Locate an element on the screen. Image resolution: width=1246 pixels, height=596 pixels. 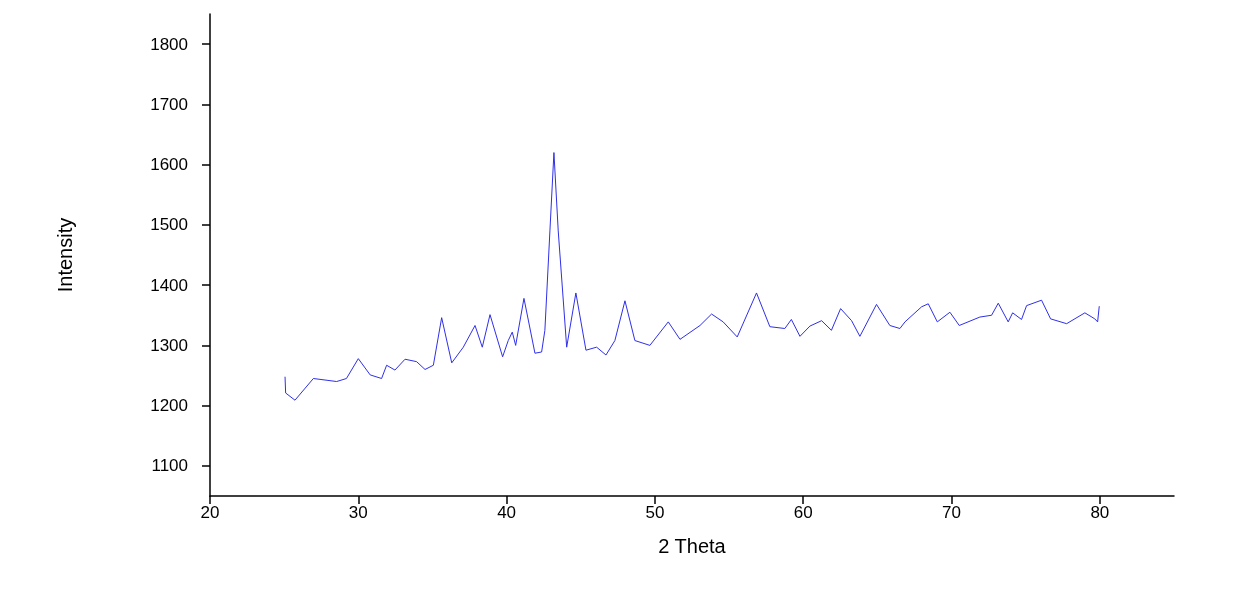
y-tick-label: 1600 is located at coordinates (169, 165).